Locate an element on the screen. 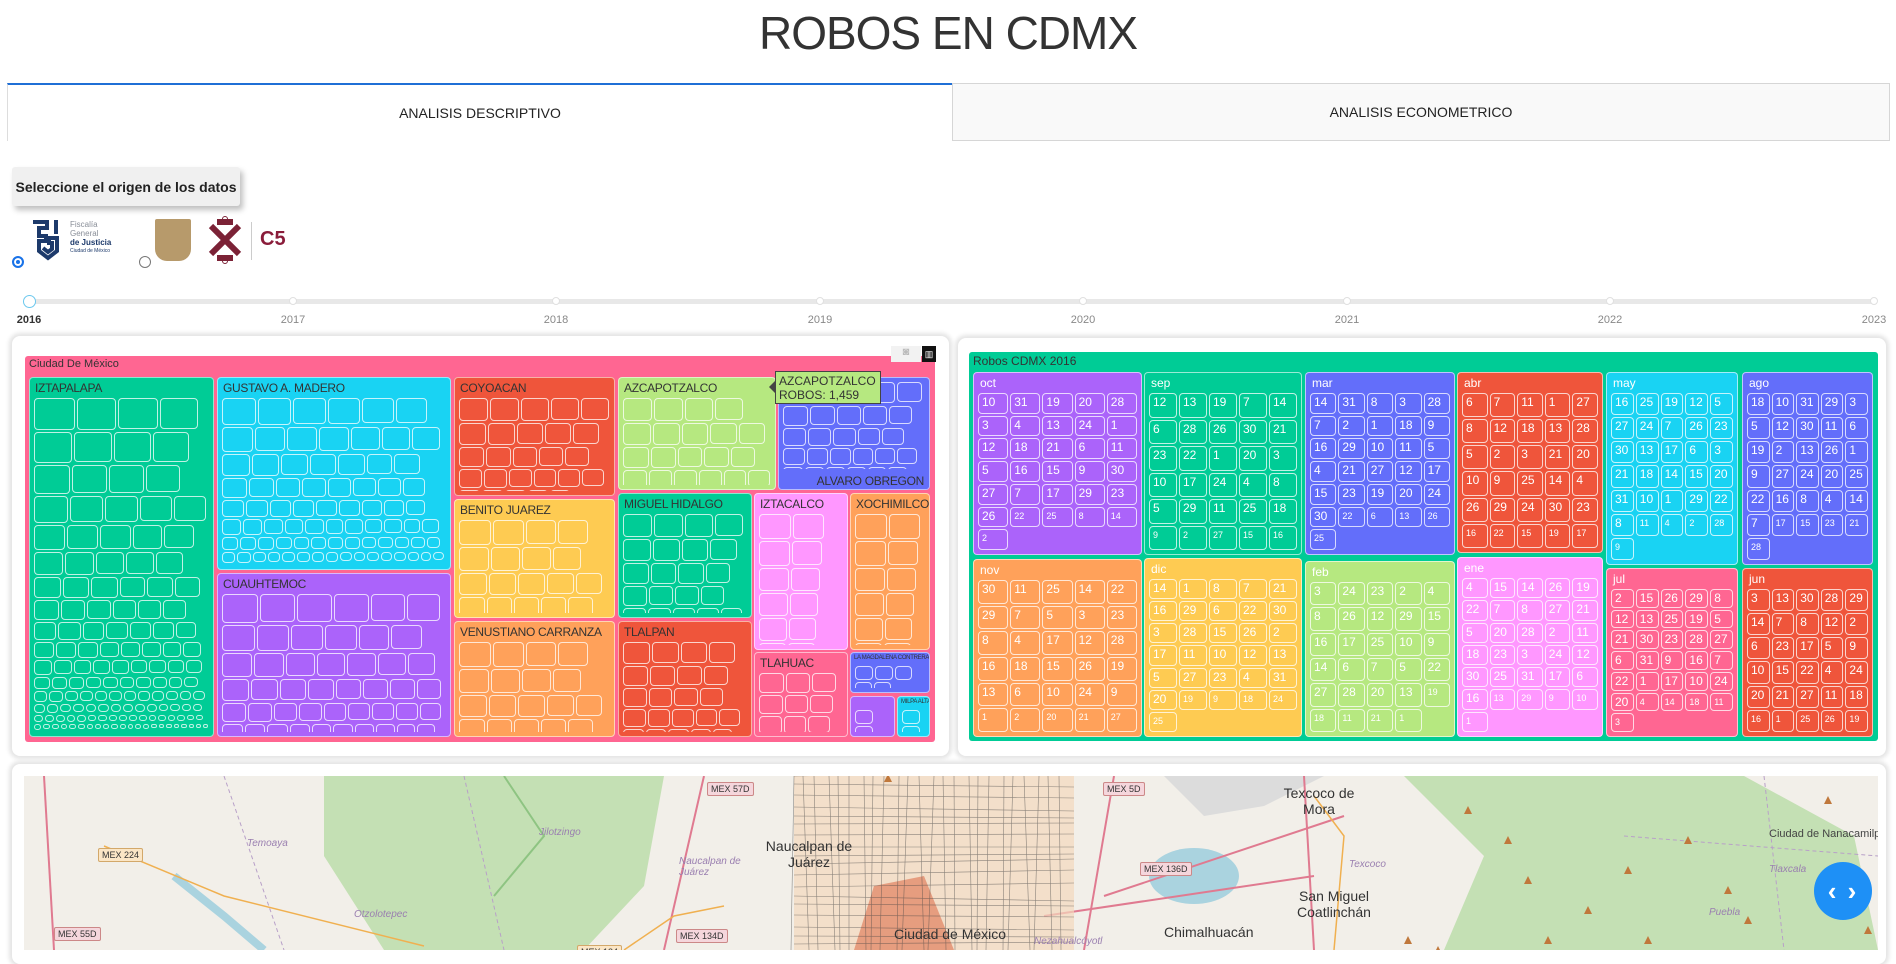  day-tile: 7 is located at coordinates (1323, 426).